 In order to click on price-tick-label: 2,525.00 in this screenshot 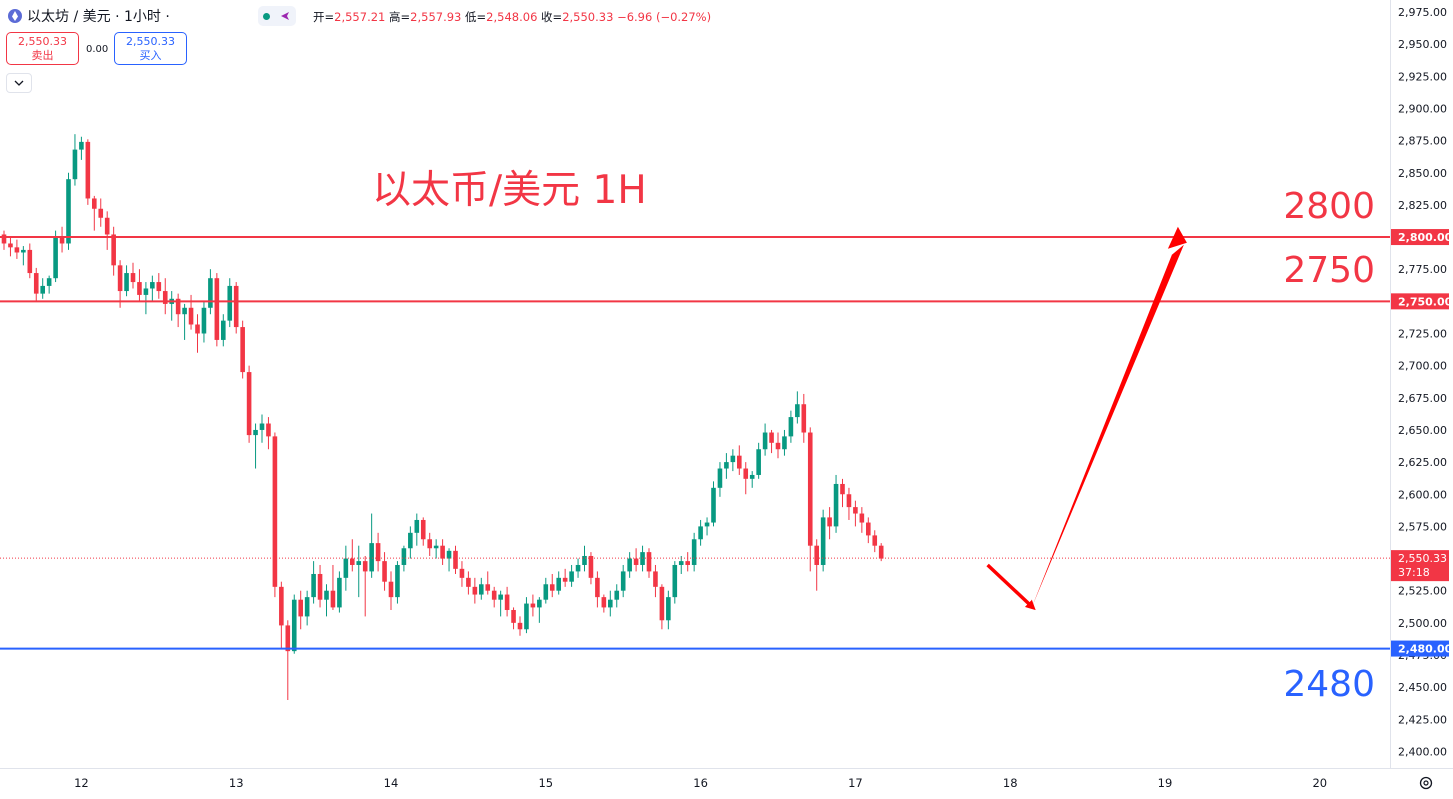, I will do `click(1422, 591)`.